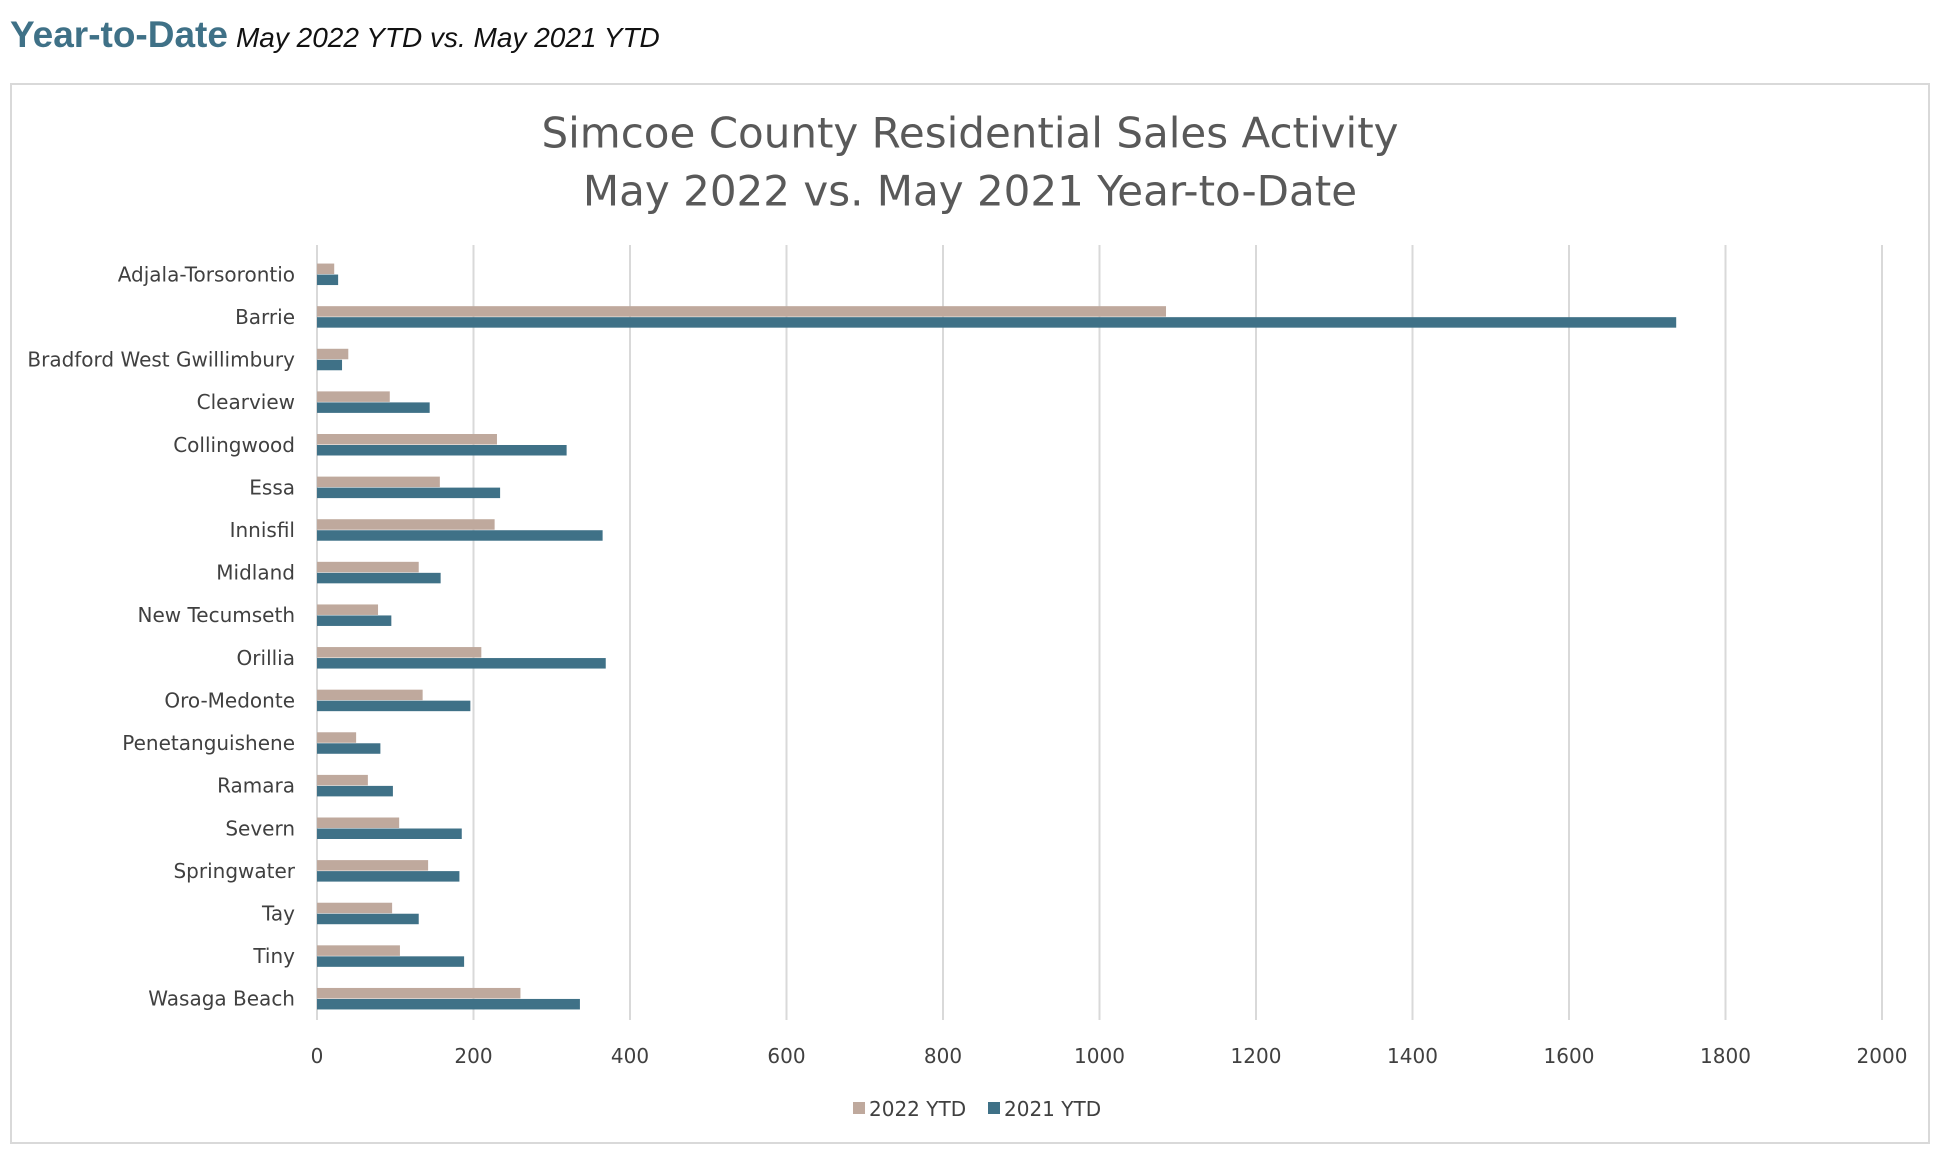  What do you see at coordinates (1256, 1056) in the screenshot?
I see `x-tick-label: 1200` at bounding box center [1256, 1056].